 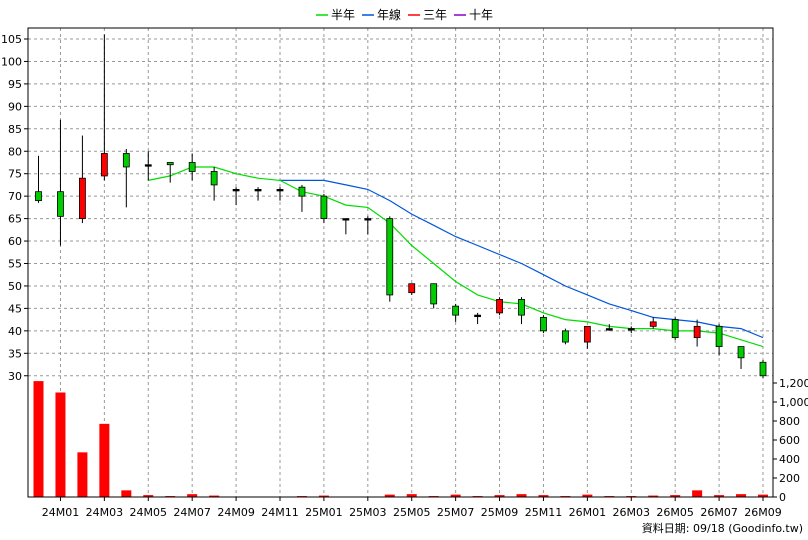 What do you see at coordinates (343, 15) in the screenshot?
I see `legend-label-half-year: 半年` at bounding box center [343, 15].